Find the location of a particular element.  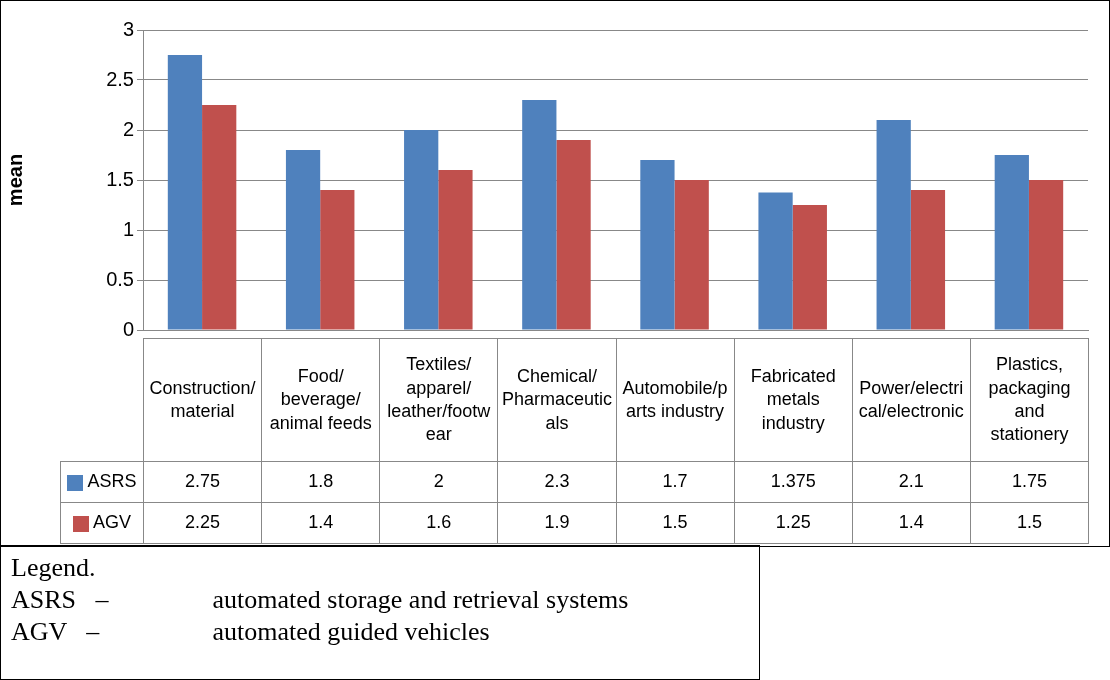

x-tick-label: Chemical/ Pharmaceuticals is located at coordinates (556, 400).